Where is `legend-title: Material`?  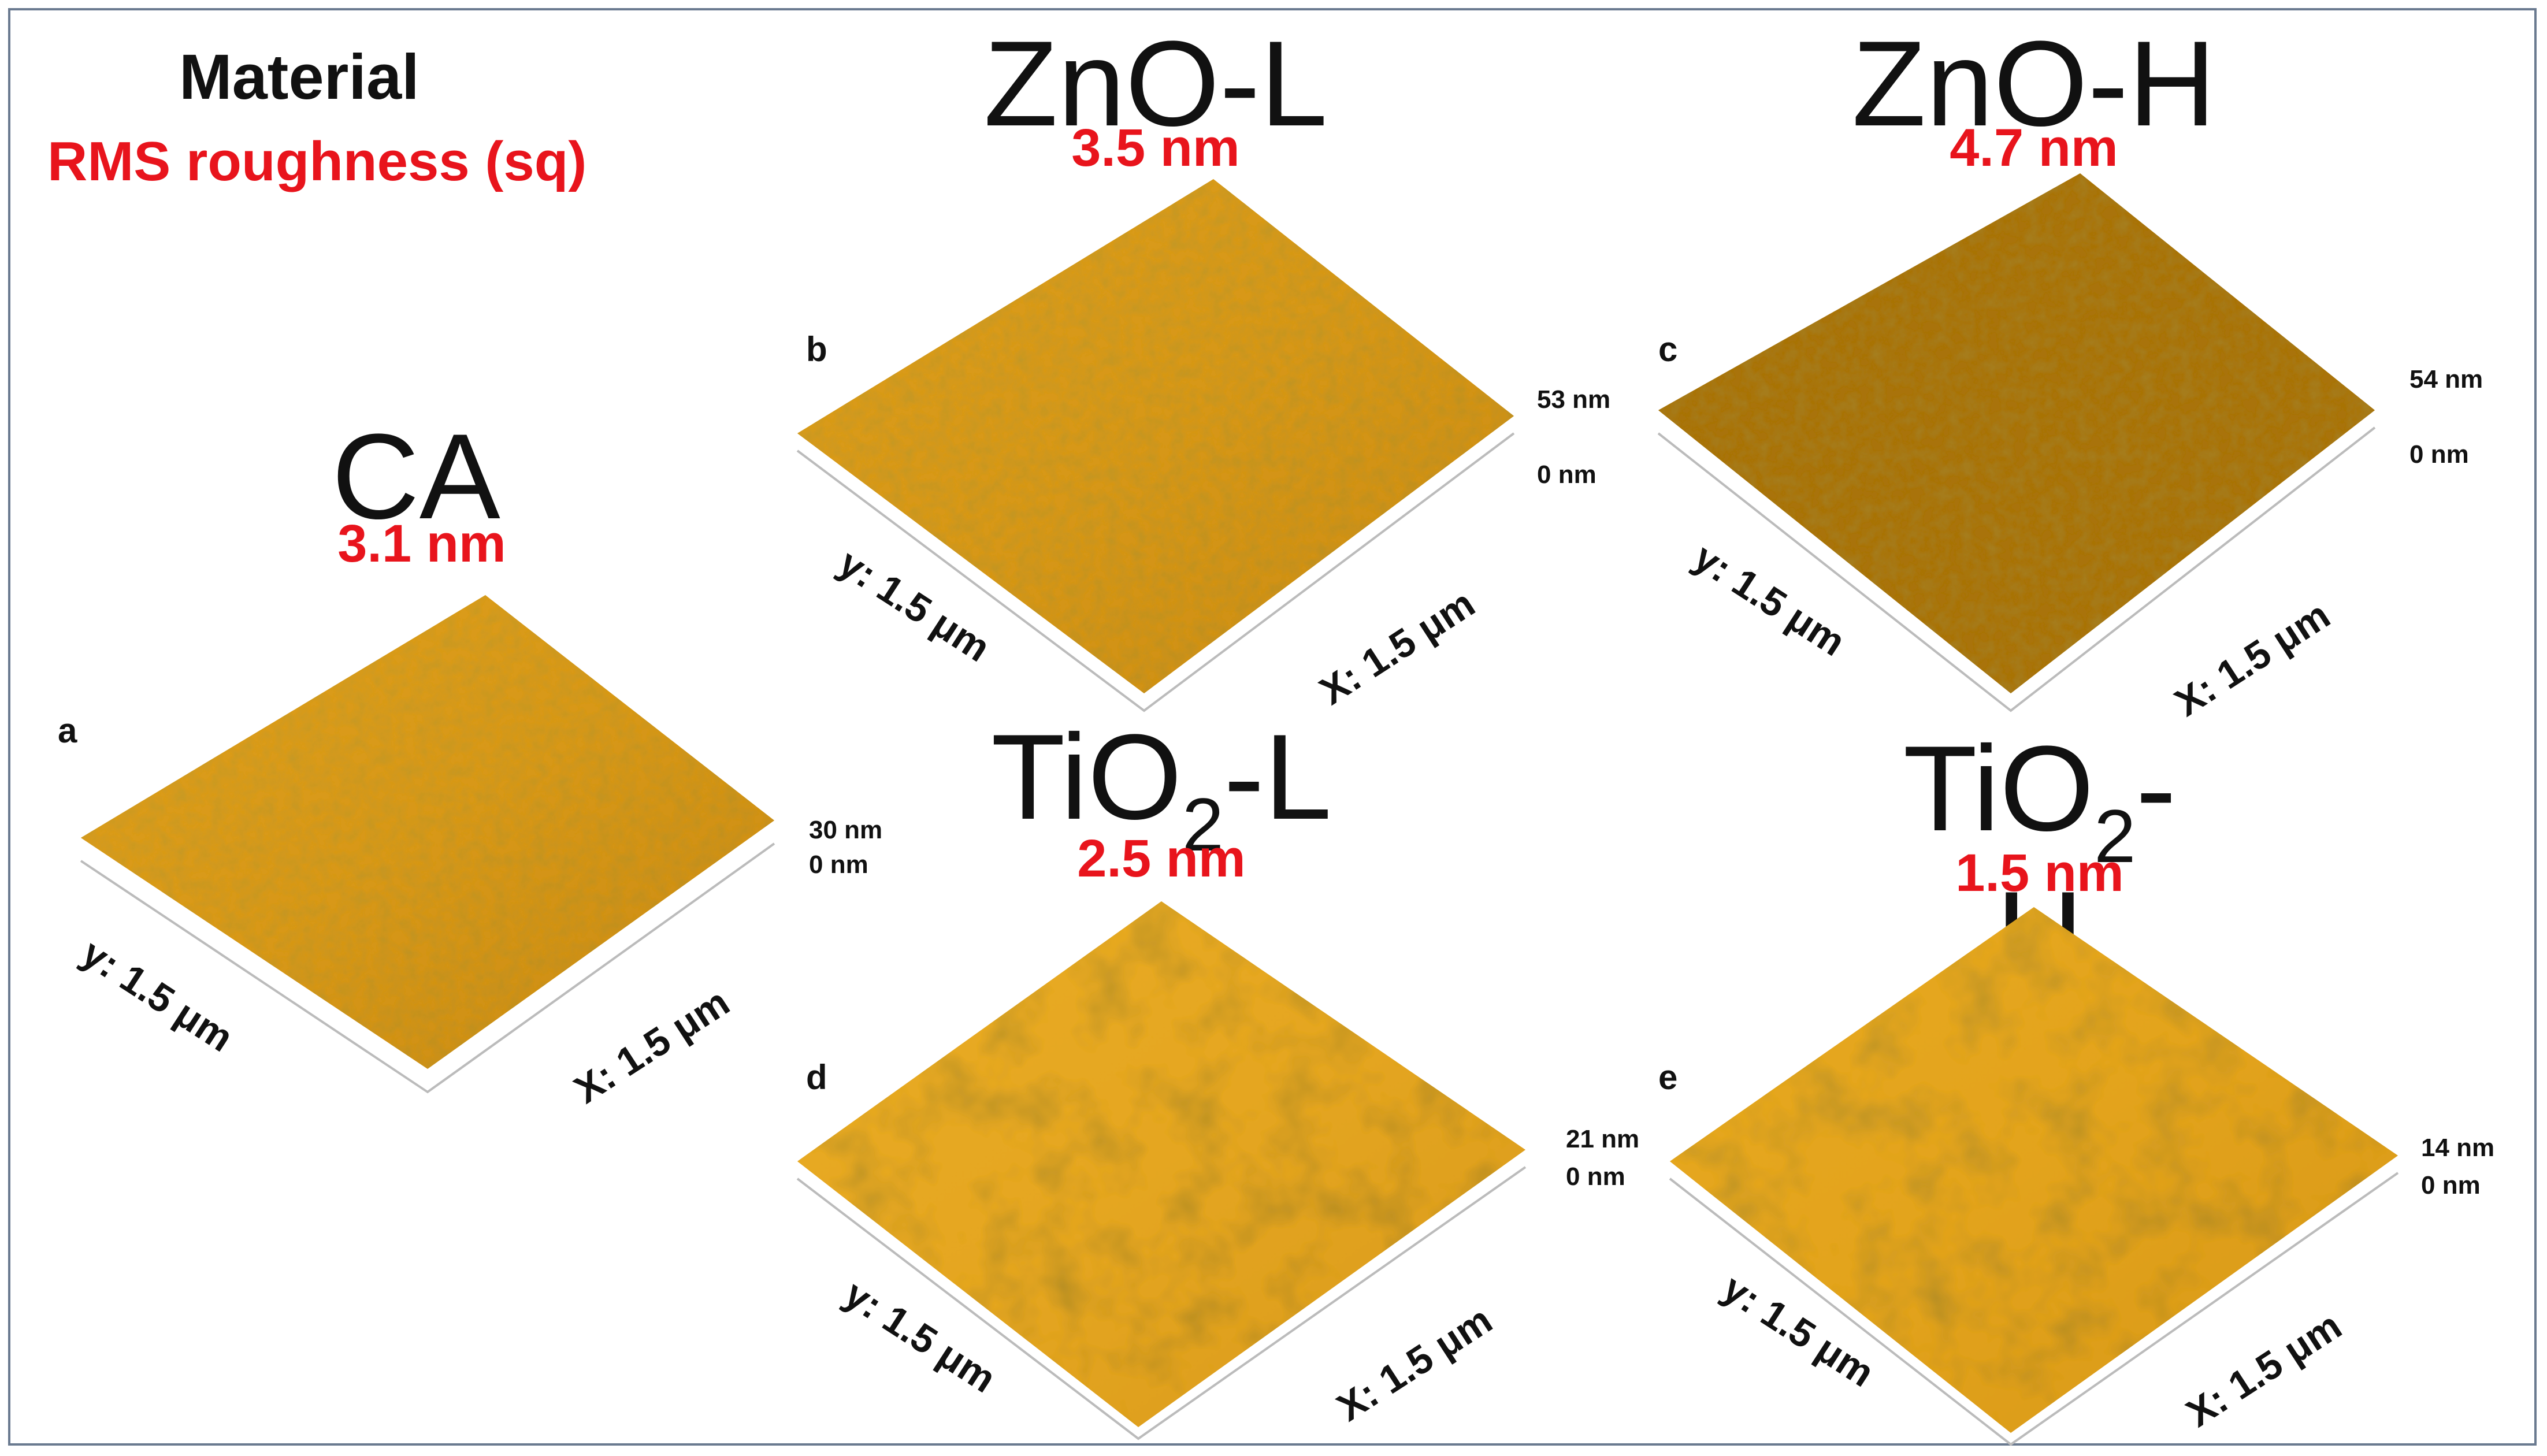 legend-title: Material is located at coordinates (299, 77).